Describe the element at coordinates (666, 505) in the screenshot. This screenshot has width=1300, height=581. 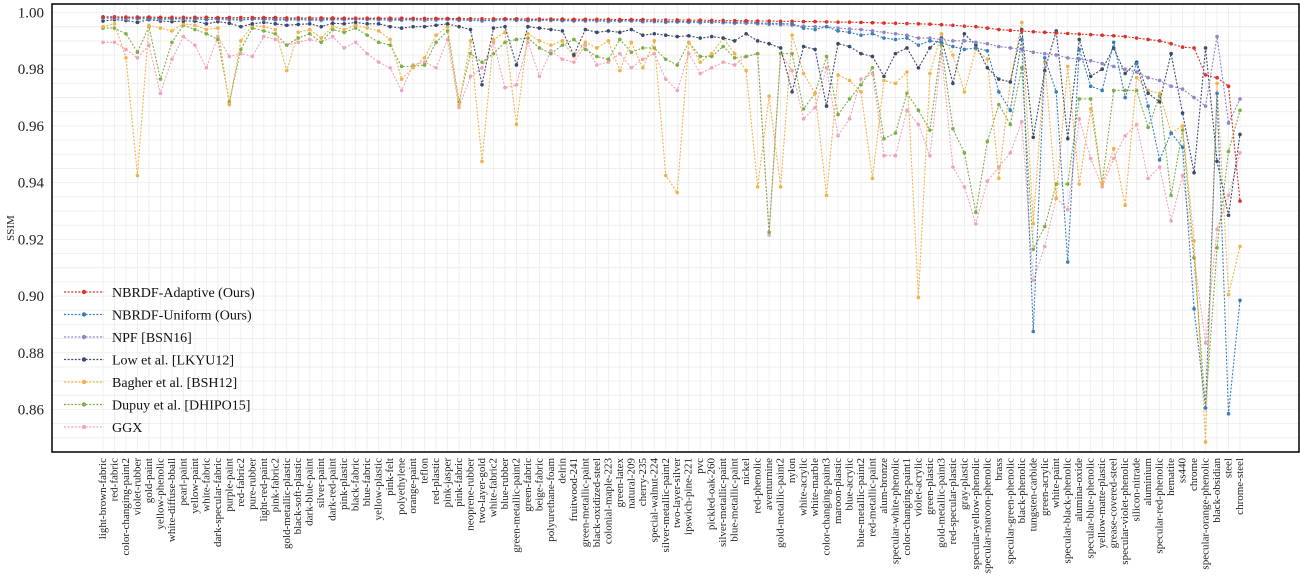
I see `x-tick-label: silver-metallic-paint2` at that location.